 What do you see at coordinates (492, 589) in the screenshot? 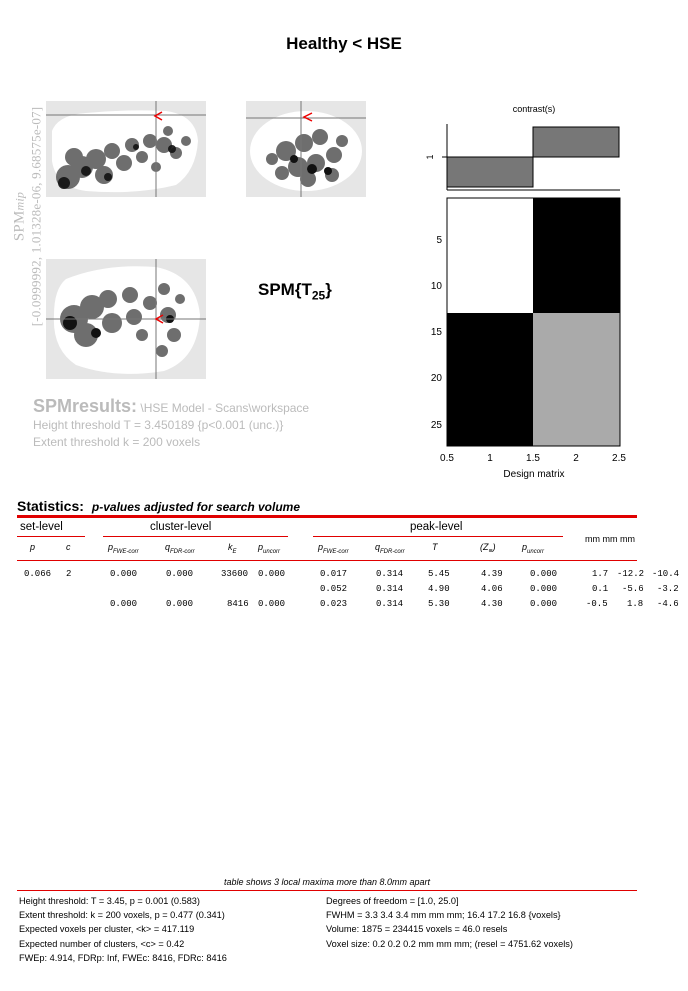
I see `cell-z: 4.06` at bounding box center [492, 589].